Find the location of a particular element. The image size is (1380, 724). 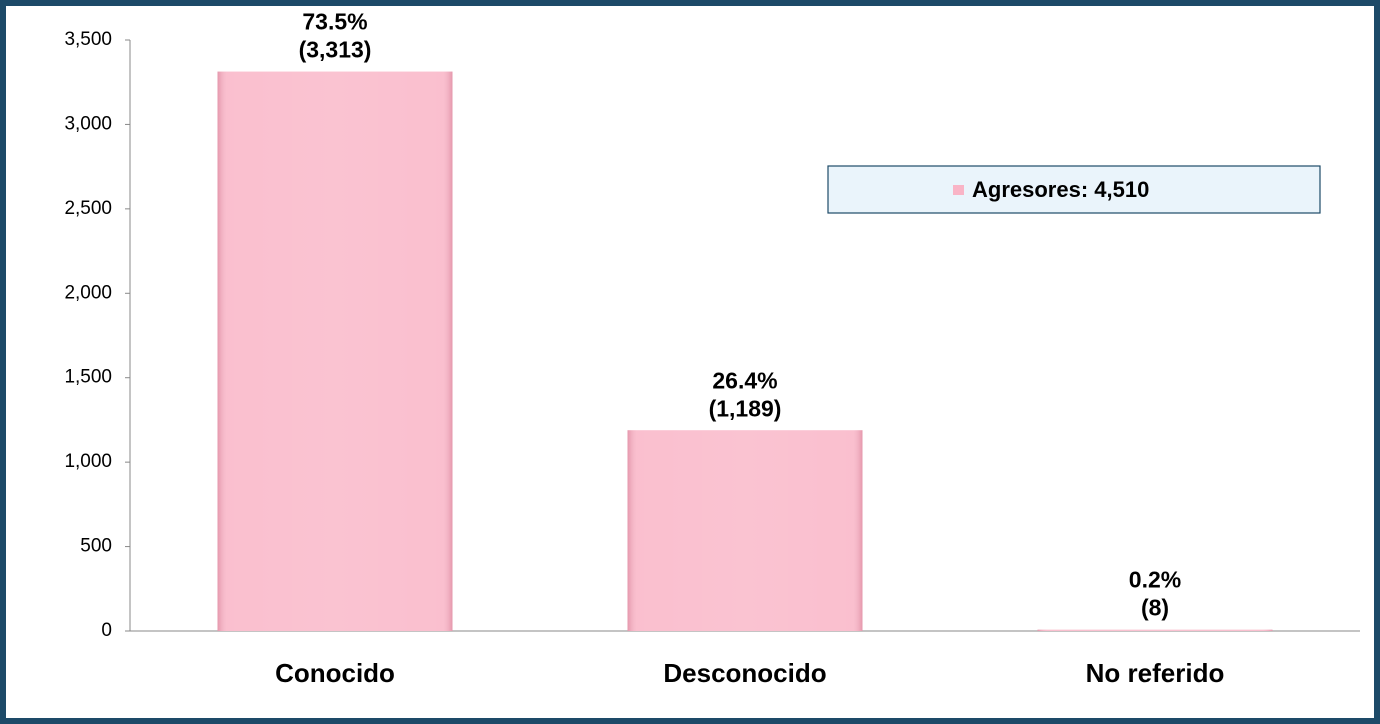

y-tick-label: 3,000 is located at coordinates (88, 123).